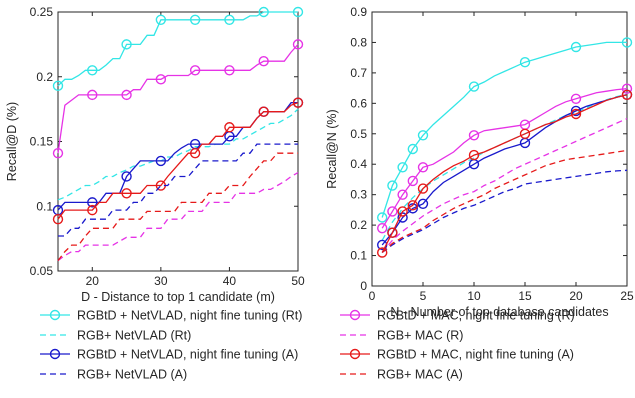 The height and width of the screenshot is (398, 635). Describe the element at coordinates (132, 375) in the screenshot. I see `legend-label: RGB+ NetVLAD (A)` at that location.